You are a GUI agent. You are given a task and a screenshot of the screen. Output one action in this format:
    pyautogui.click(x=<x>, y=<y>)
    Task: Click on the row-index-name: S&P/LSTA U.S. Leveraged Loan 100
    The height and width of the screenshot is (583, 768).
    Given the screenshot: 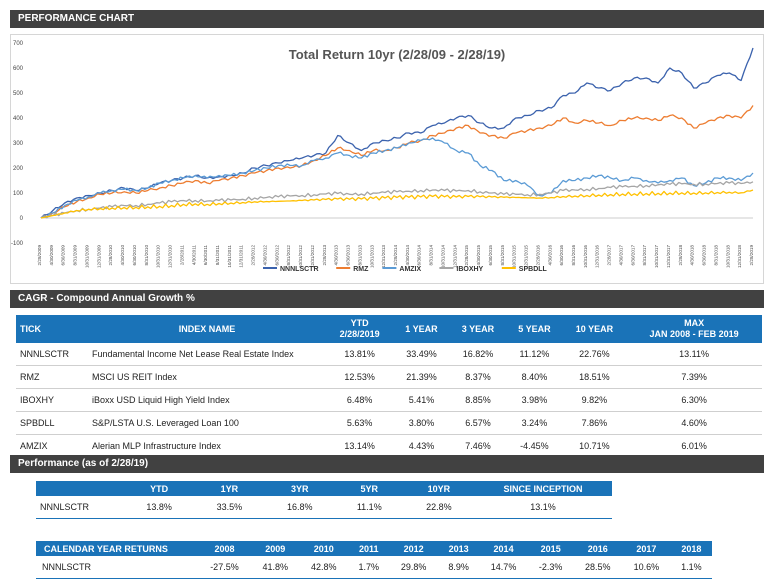 What is the action you would take?
    pyautogui.click(x=207, y=423)
    